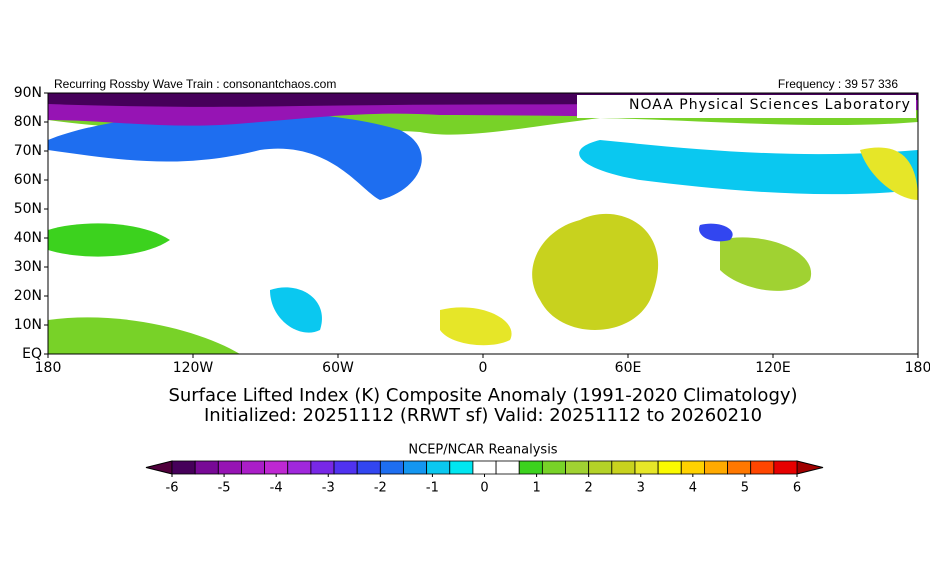 The image size is (930, 580). I want to click on lat-label: 30N, so click(28, 267).